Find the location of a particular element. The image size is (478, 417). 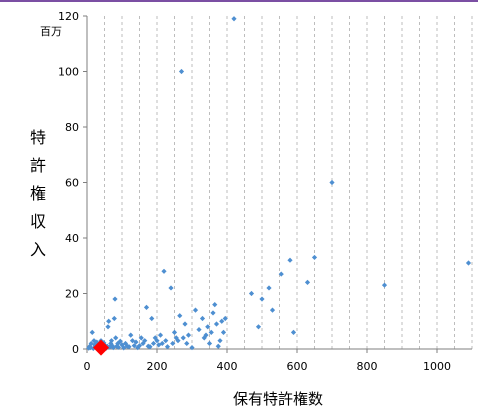

y-tick-label: 20 is located at coordinates (72, 294).